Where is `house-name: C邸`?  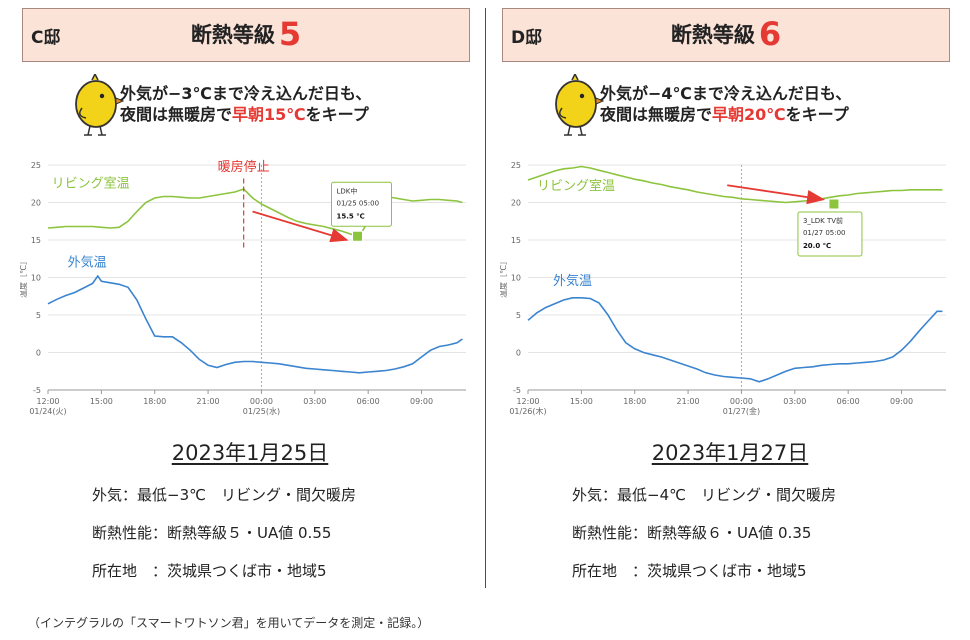 house-name: C邸 is located at coordinates (46, 38).